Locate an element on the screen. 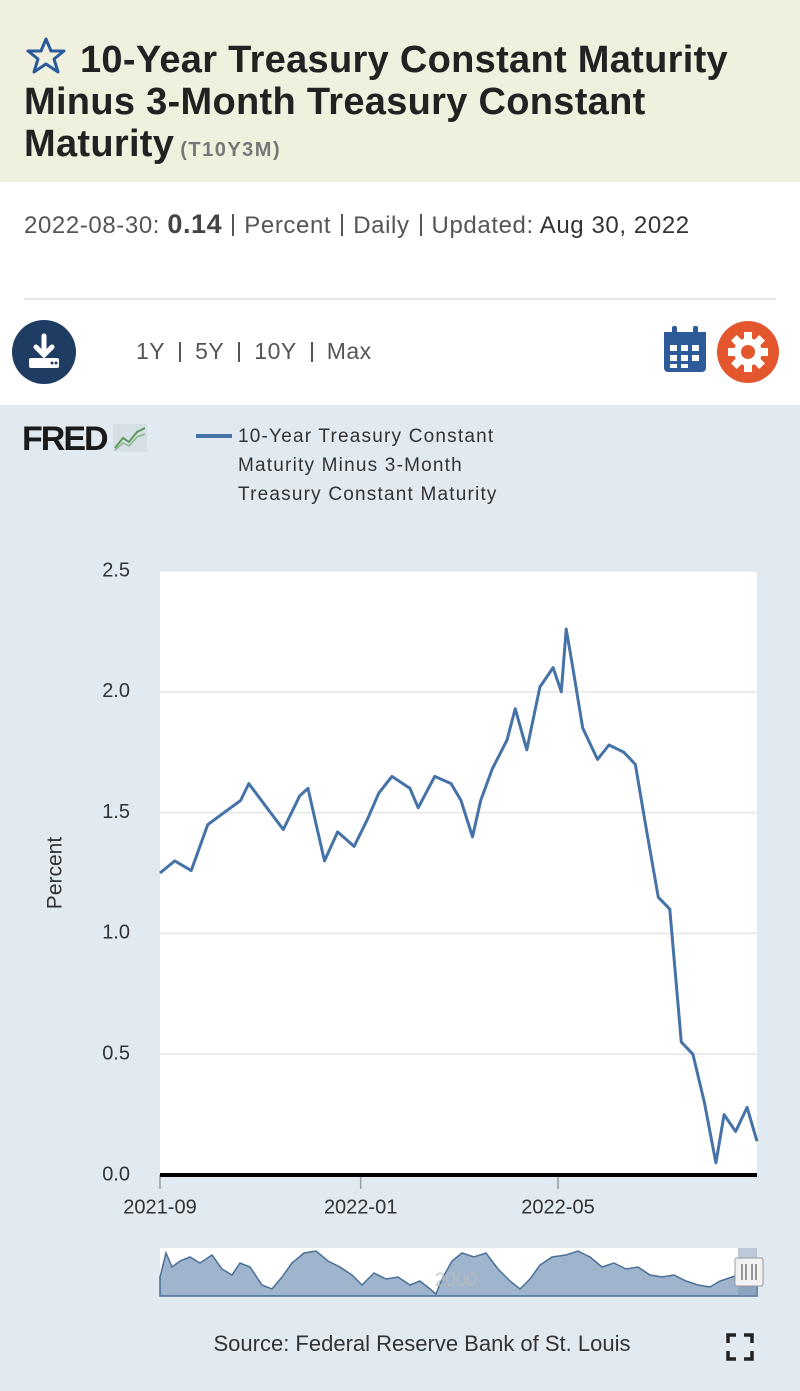 Image resolution: width=800 pixels, height=1391 pixels. y-tick-label: 2.5 is located at coordinates (116, 570).